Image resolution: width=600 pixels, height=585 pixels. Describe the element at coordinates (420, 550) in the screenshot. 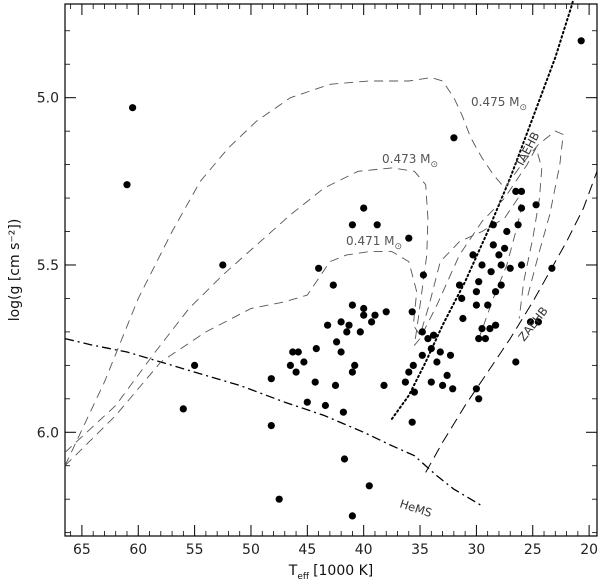

I see `x-tick-label: 35` at that location.